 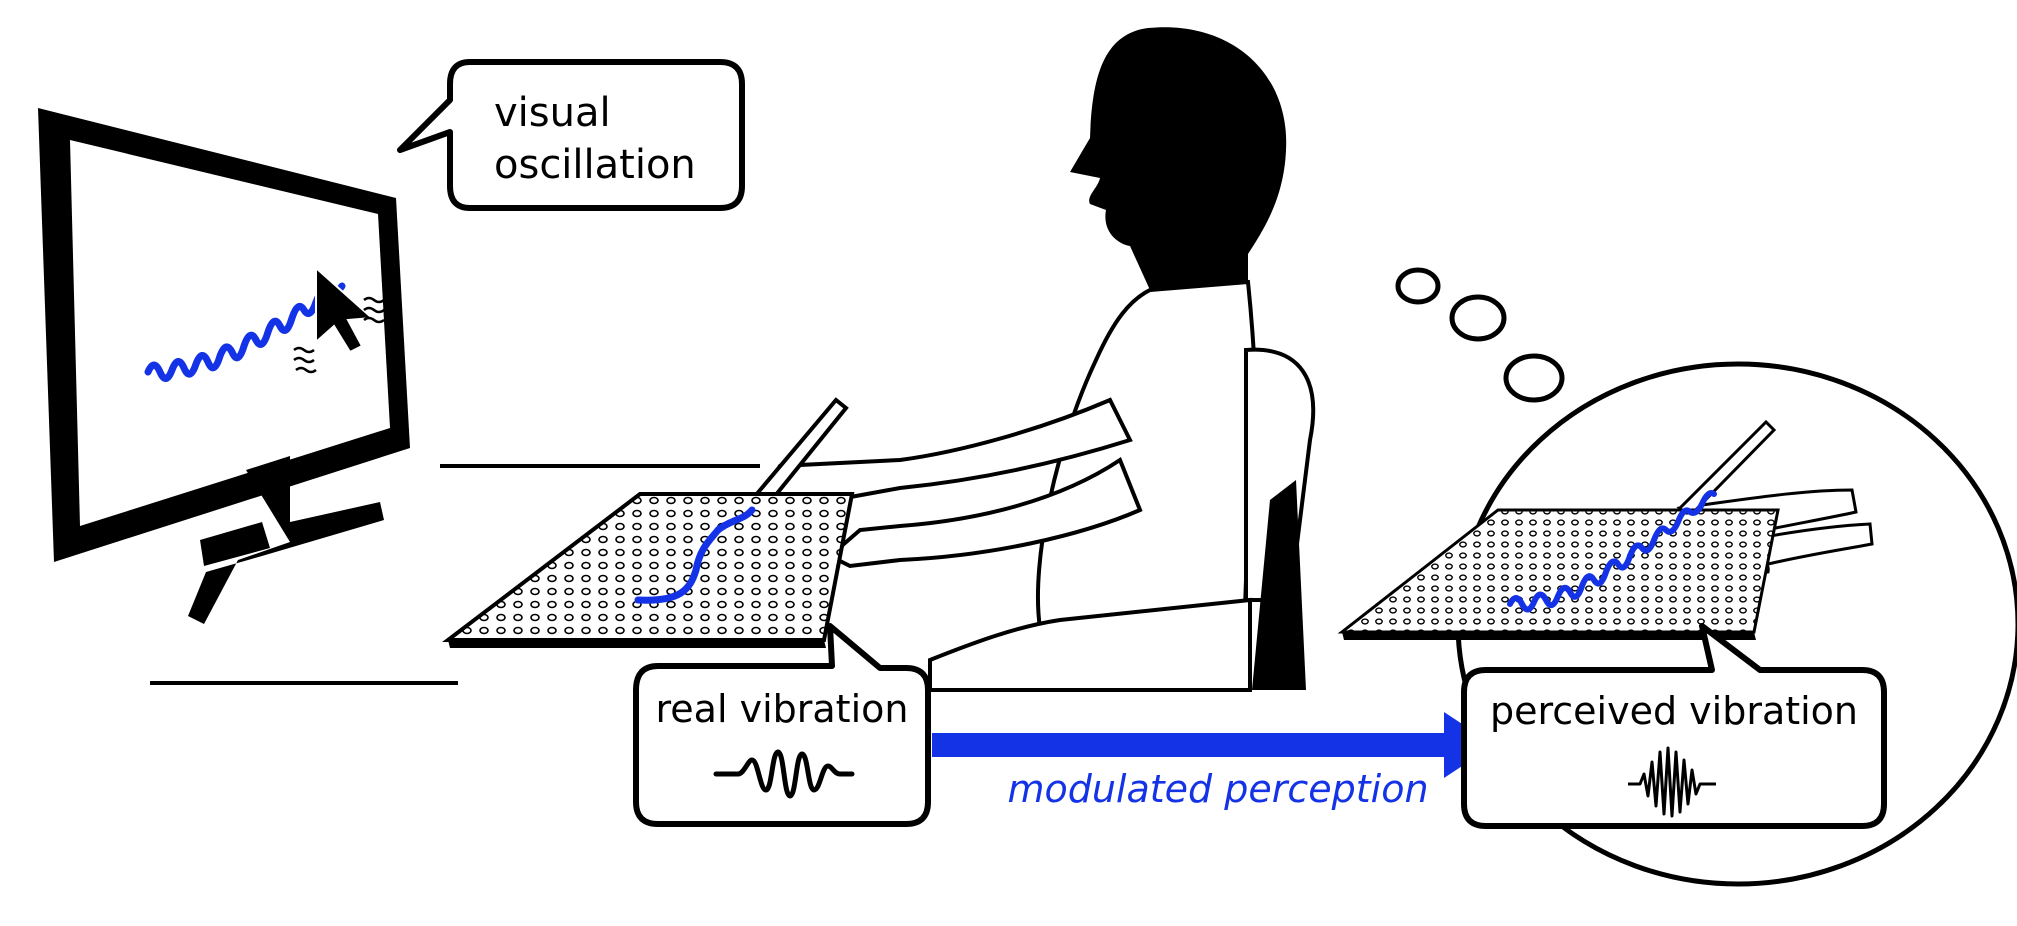 I want to click on screen-stroke, so click(x=245, y=332).